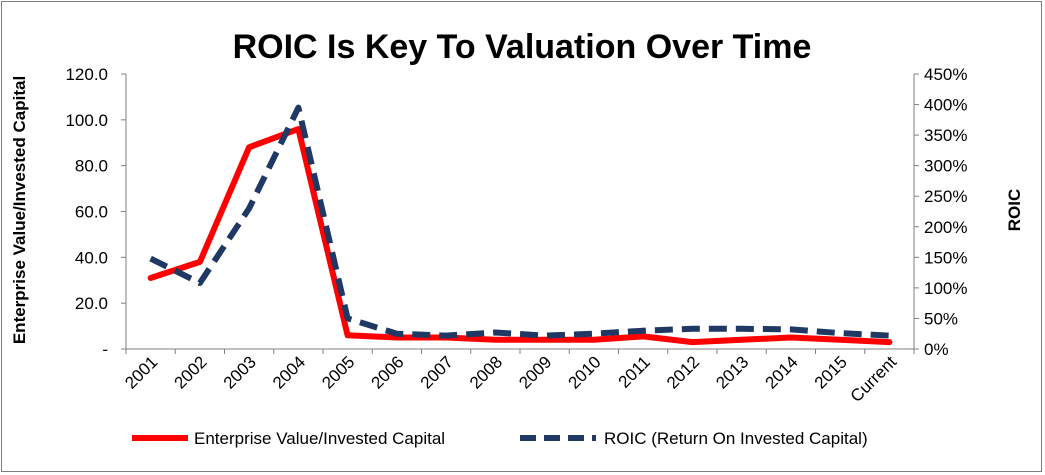 This screenshot has width=1045, height=475. Describe the element at coordinates (141, 372) in the screenshot. I see `x-tick-label: 2001` at that location.